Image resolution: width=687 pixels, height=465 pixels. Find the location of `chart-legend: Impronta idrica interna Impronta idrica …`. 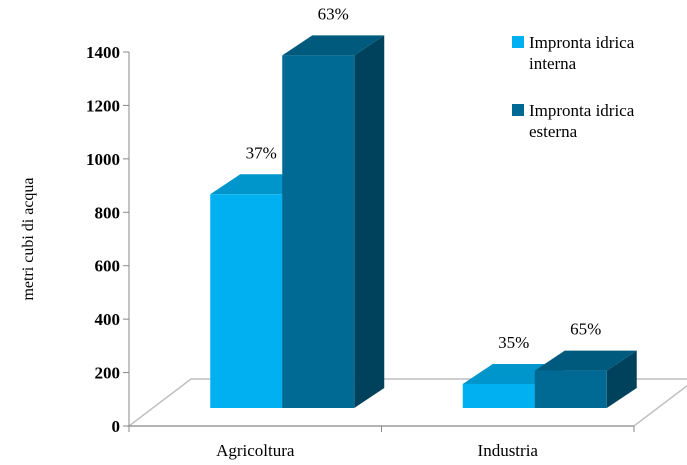

chart-legend: Impronta idrica interna Impronta idrica … is located at coordinates (598, 100).